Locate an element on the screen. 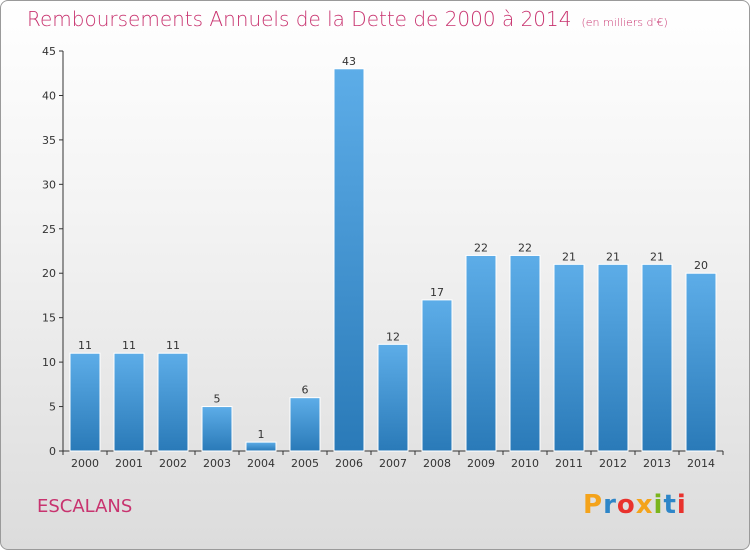 This screenshot has width=750, height=550. x-tick-label: 2013 is located at coordinates (657, 463).